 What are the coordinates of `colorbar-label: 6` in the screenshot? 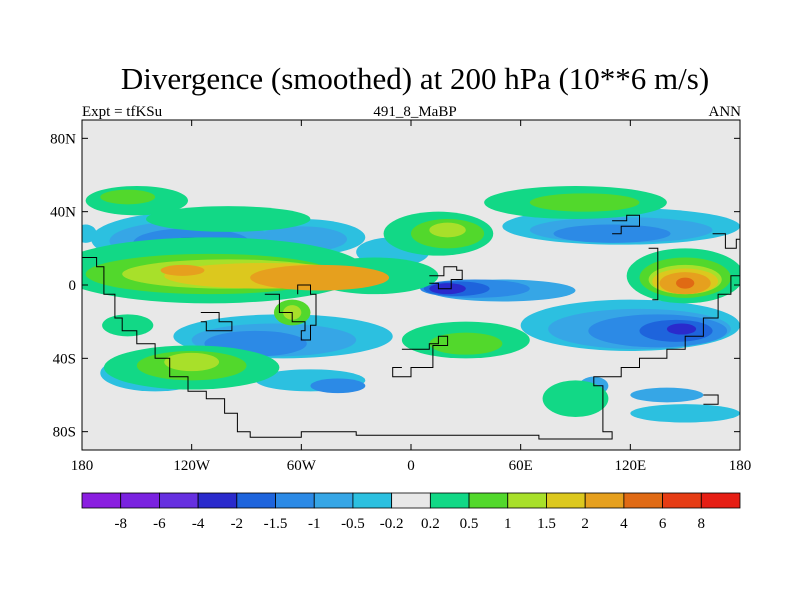 It's located at (663, 524).